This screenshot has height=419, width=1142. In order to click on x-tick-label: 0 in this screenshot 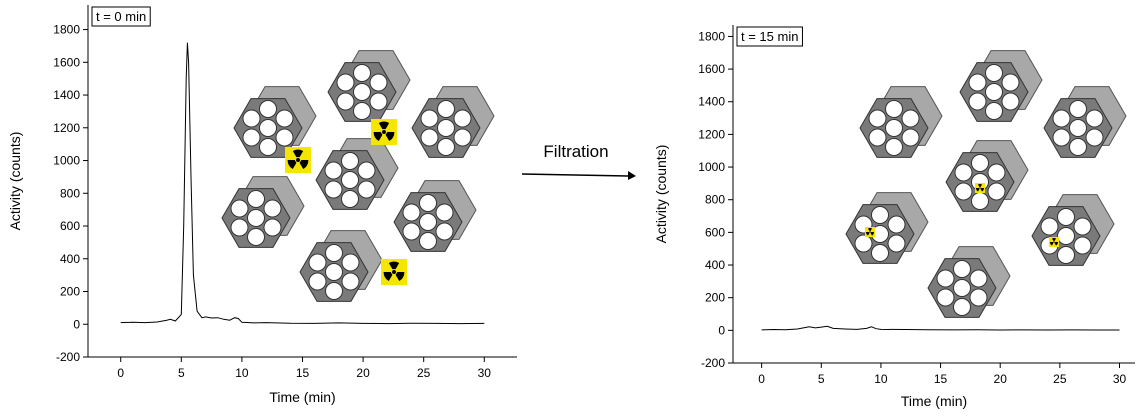, I will do `click(761, 379)`.